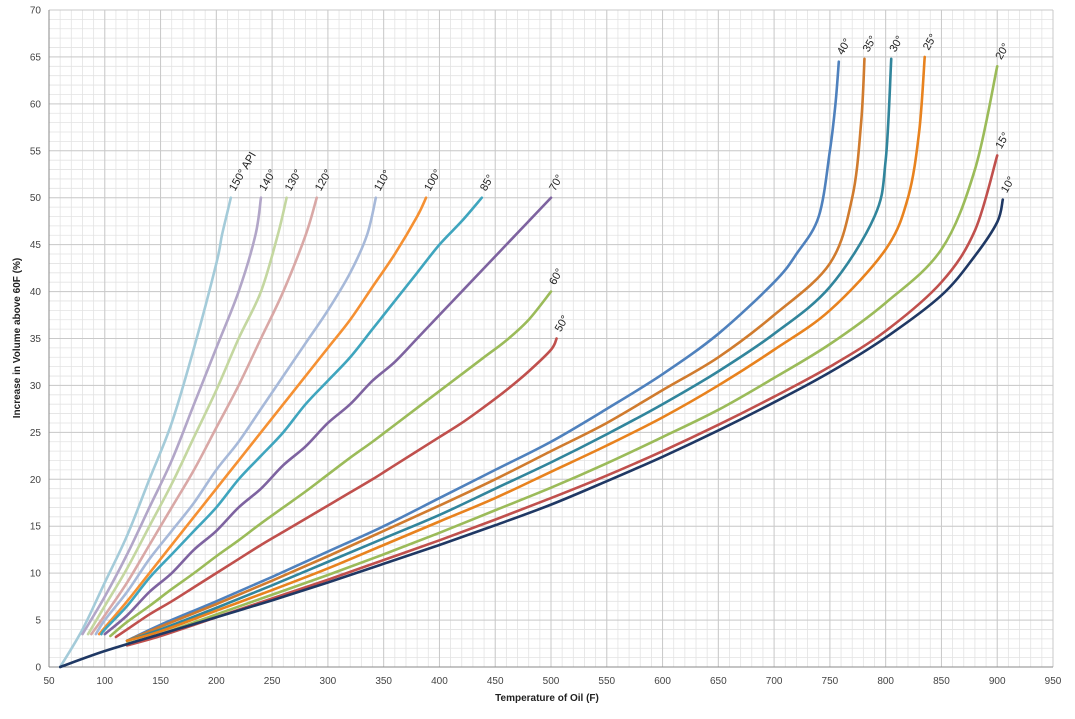 This screenshot has height=719, width=1075. I want to click on series-label-10: 10°, so click(1008, 185).